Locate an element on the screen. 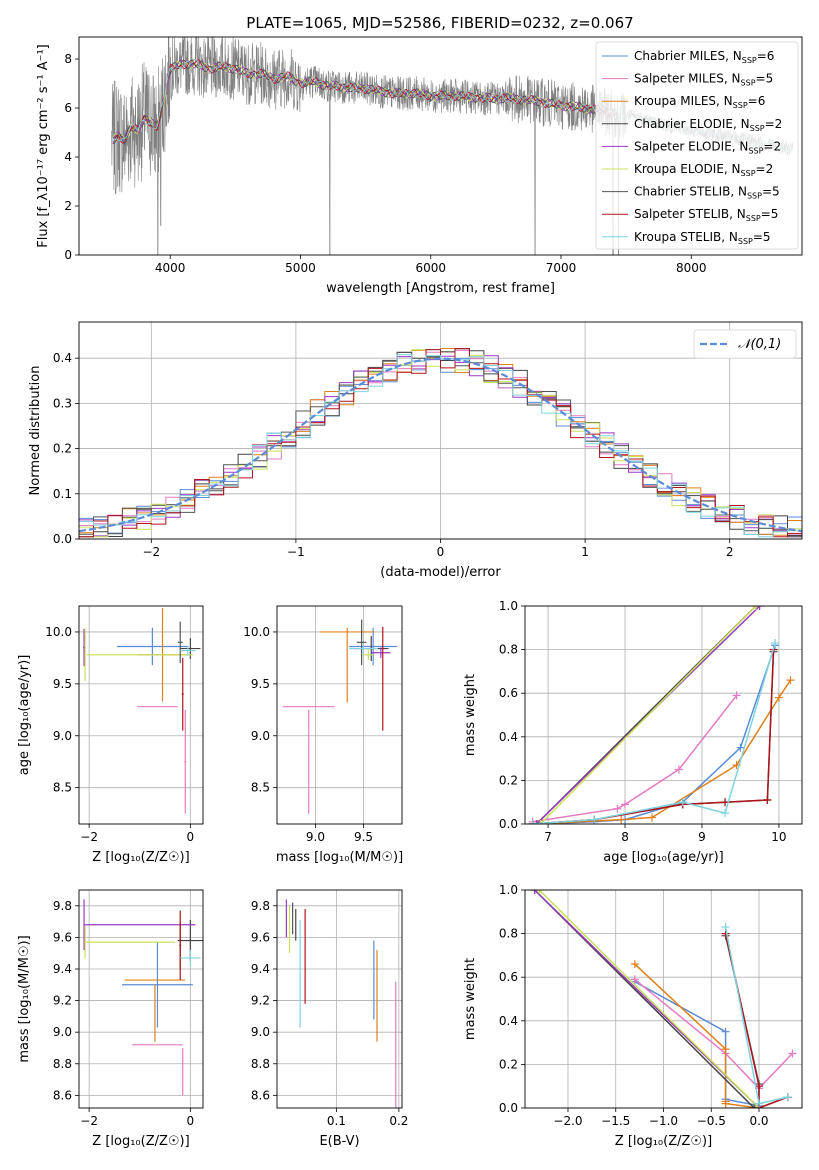 This screenshot has height=1170, width=819. legend-entry: Kroupa MILES, NSSP=6 is located at coordinates (699, 102).